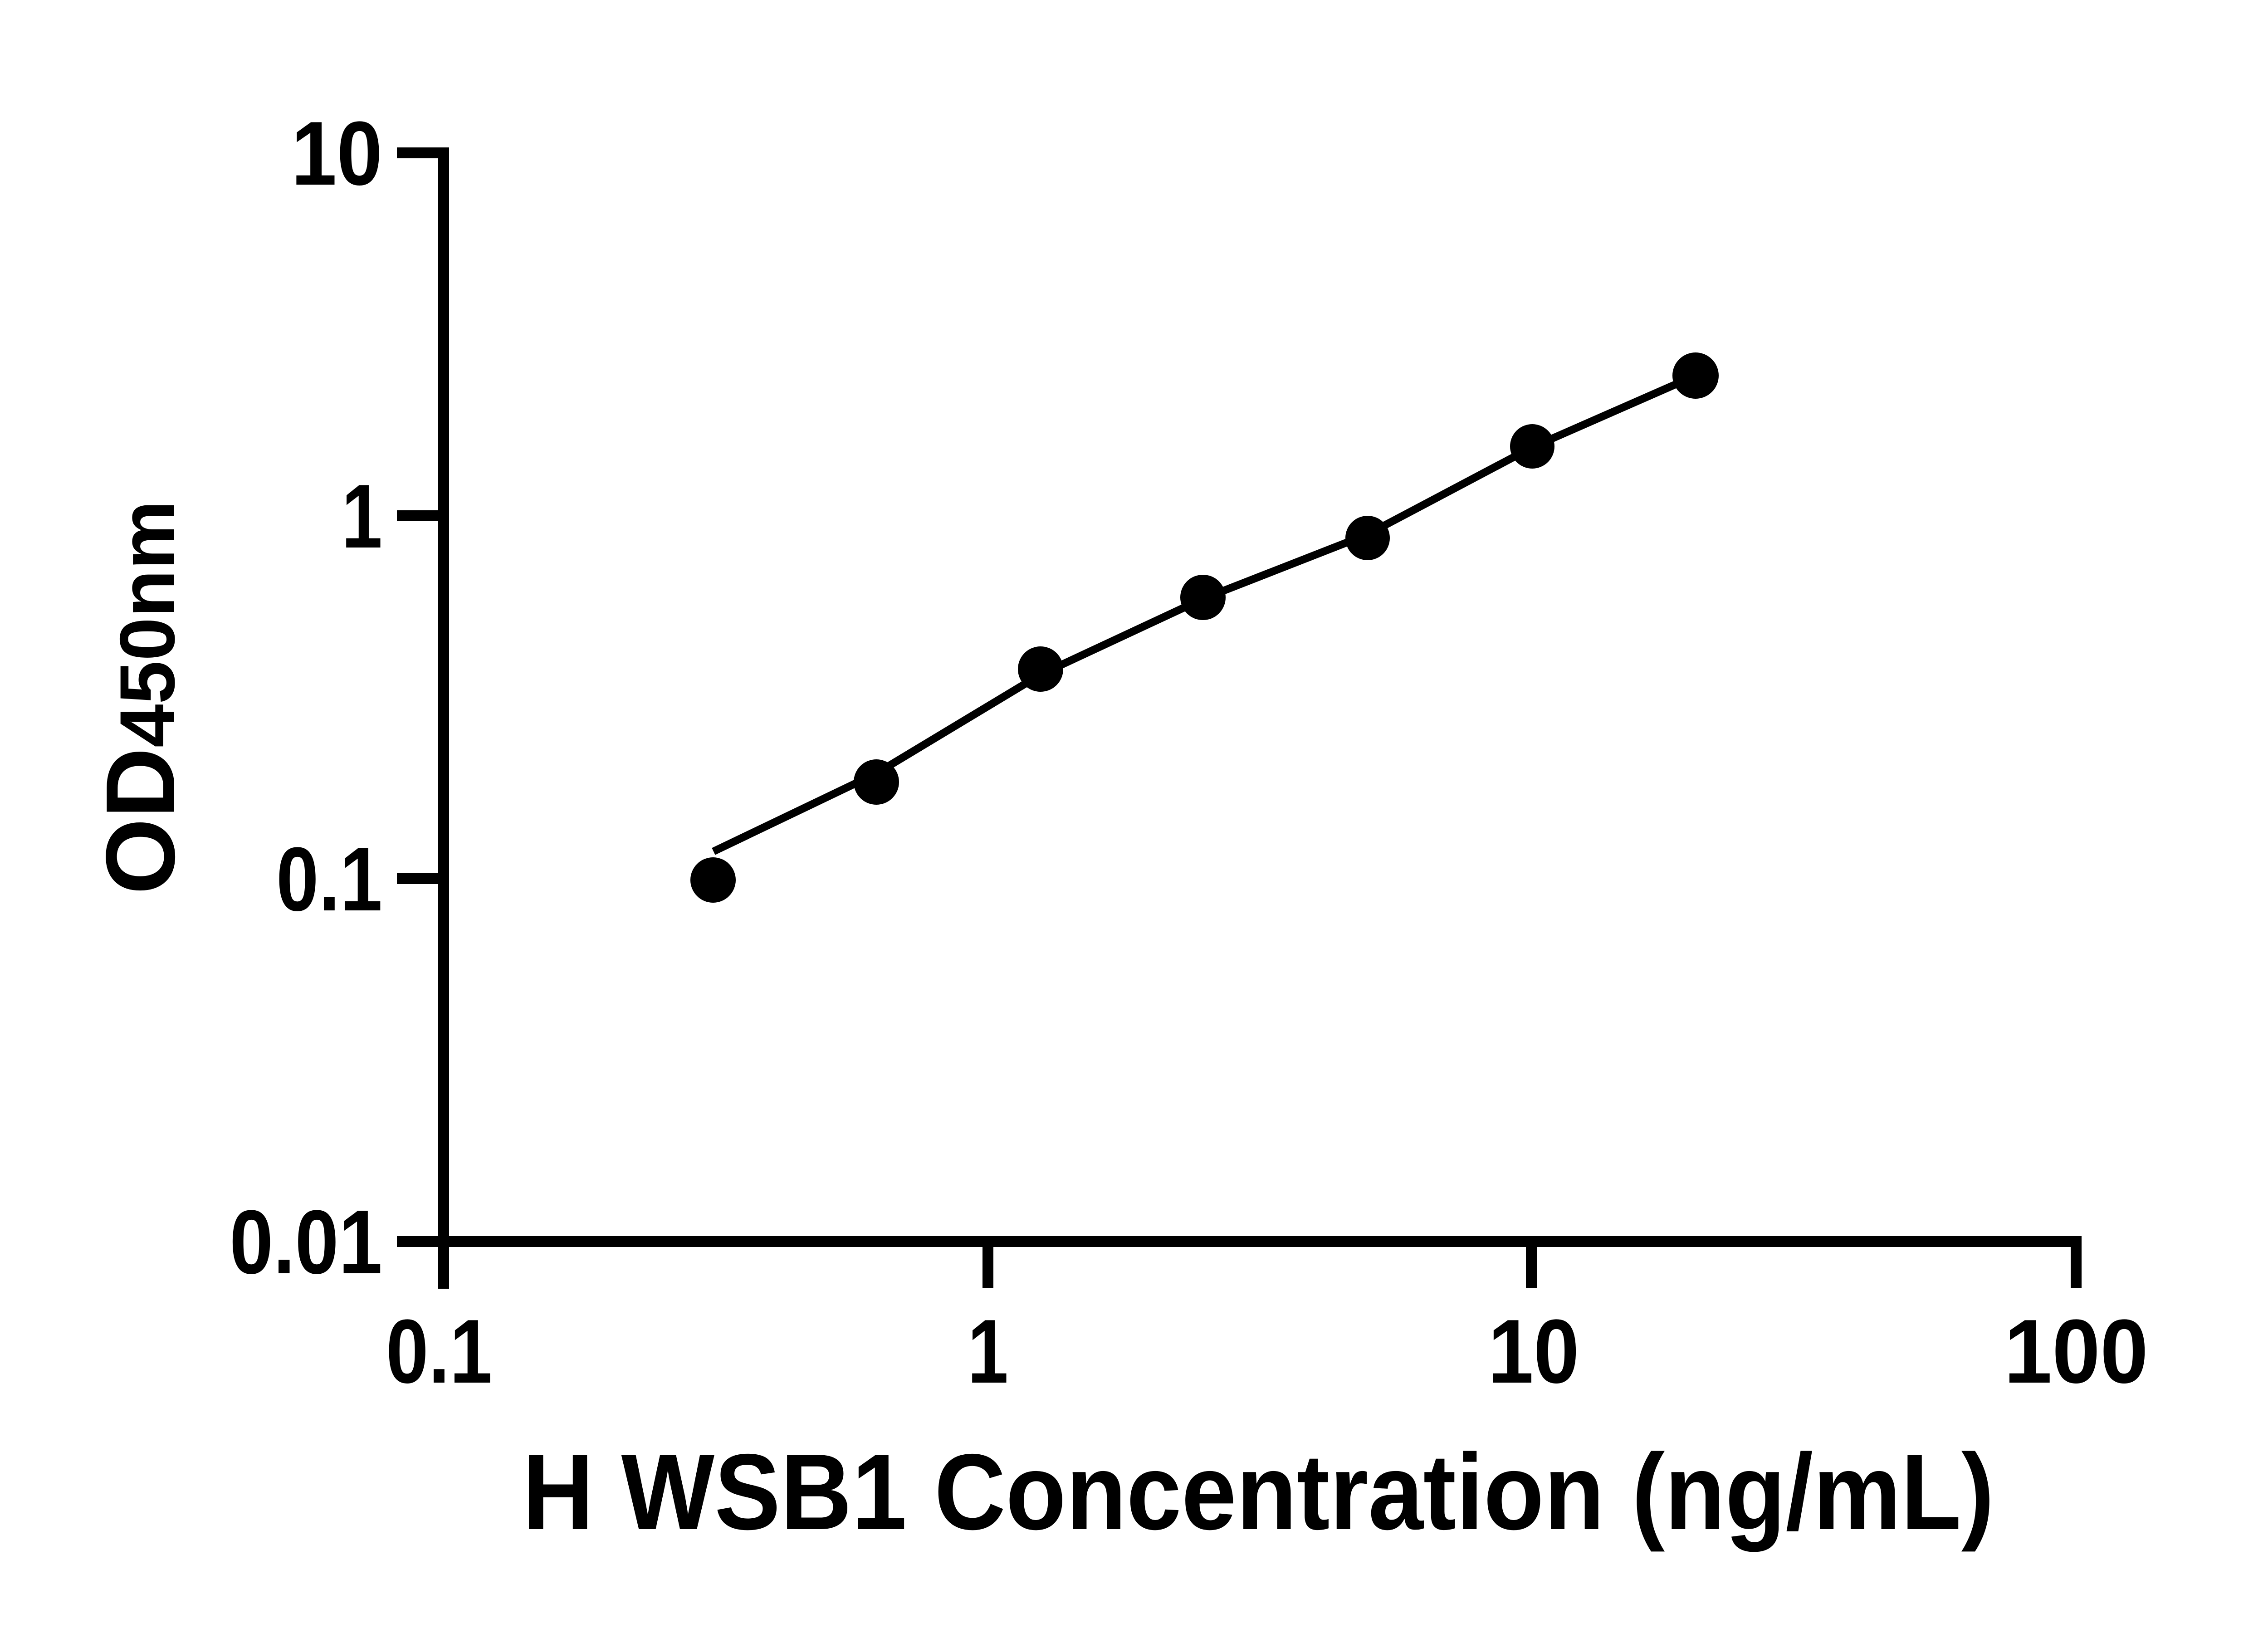  I want to click on svg-text: H WSB1 Concentration (ng/mL), so click(1259, 1492).